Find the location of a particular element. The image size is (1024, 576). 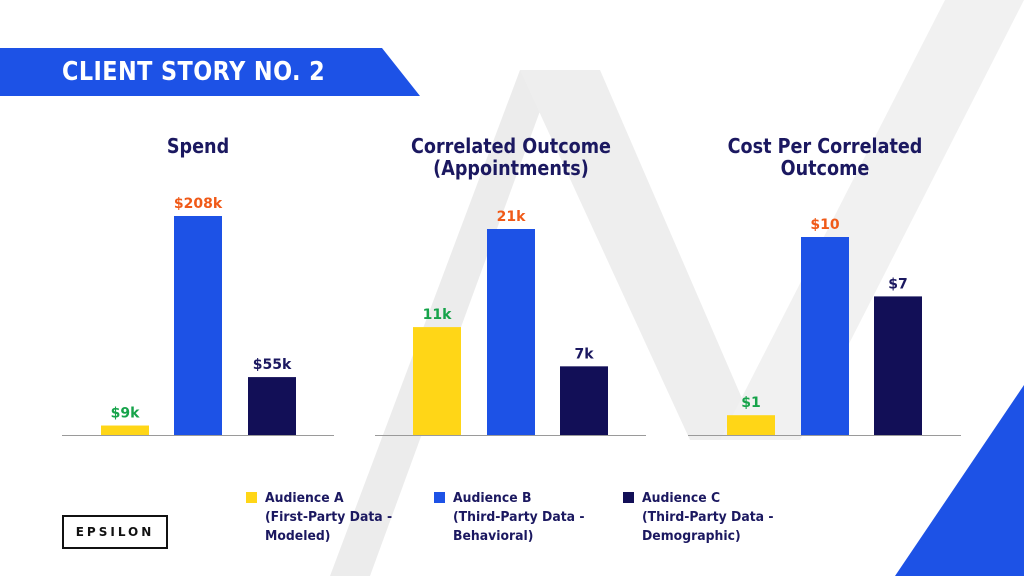

chart-title-cost: Cost Per Correlated Outcome is located at coordinates (825, 157).